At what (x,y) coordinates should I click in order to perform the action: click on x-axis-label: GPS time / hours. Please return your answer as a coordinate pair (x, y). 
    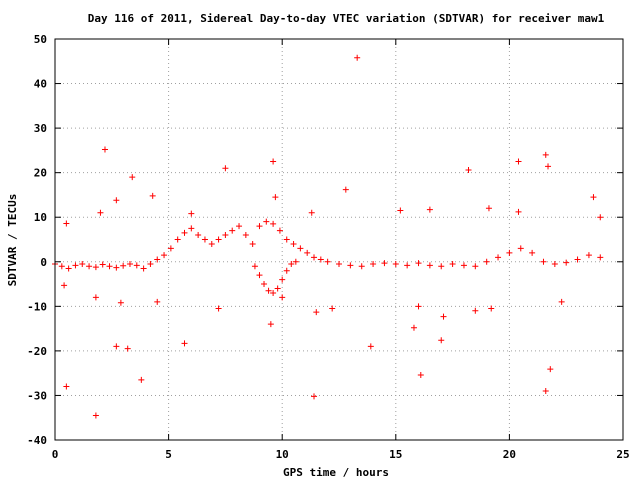
    Looking at the image, I should click on (336, 472).